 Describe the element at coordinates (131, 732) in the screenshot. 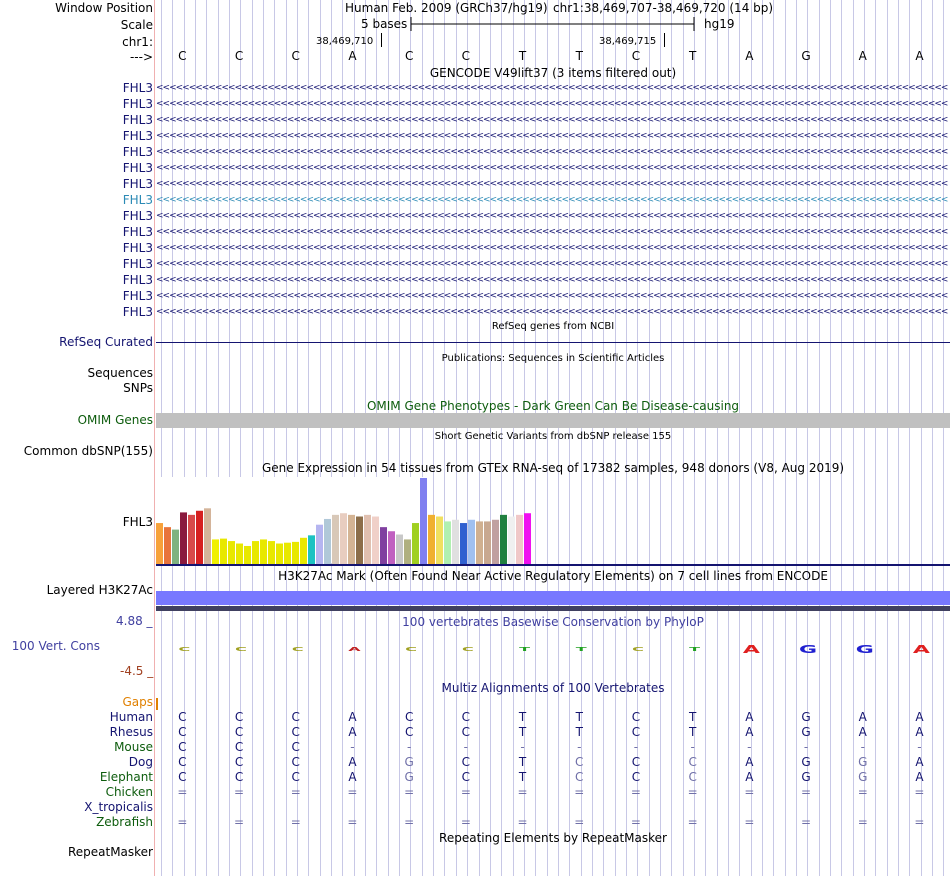

I see `multiz-species-label: Rhesus` at that location.